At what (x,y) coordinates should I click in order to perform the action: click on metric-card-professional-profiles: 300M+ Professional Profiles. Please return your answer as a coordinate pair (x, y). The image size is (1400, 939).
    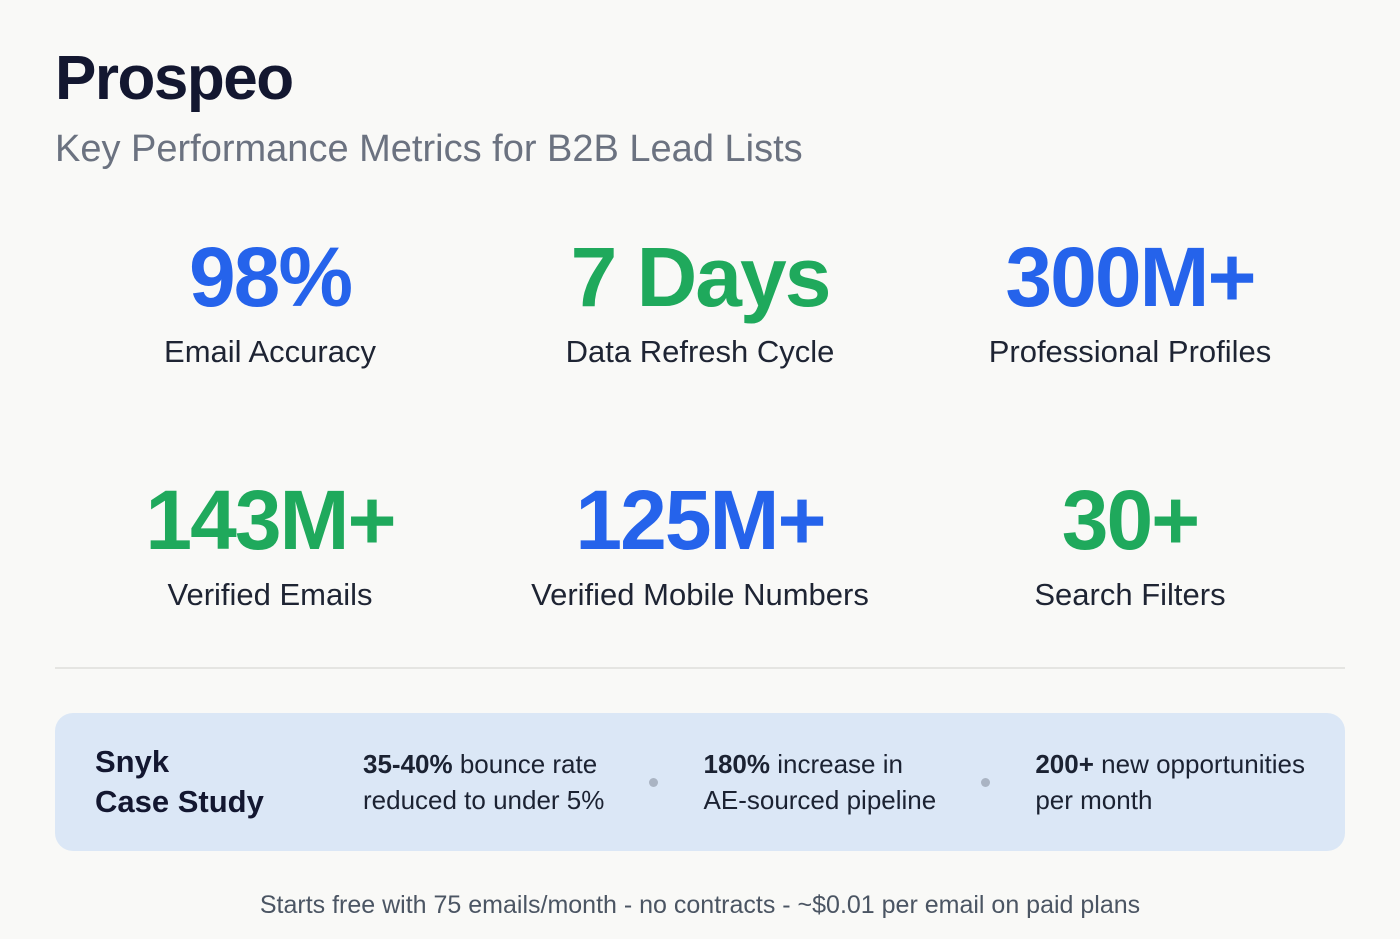
    Looking at the image, I should click on (1130, 302).